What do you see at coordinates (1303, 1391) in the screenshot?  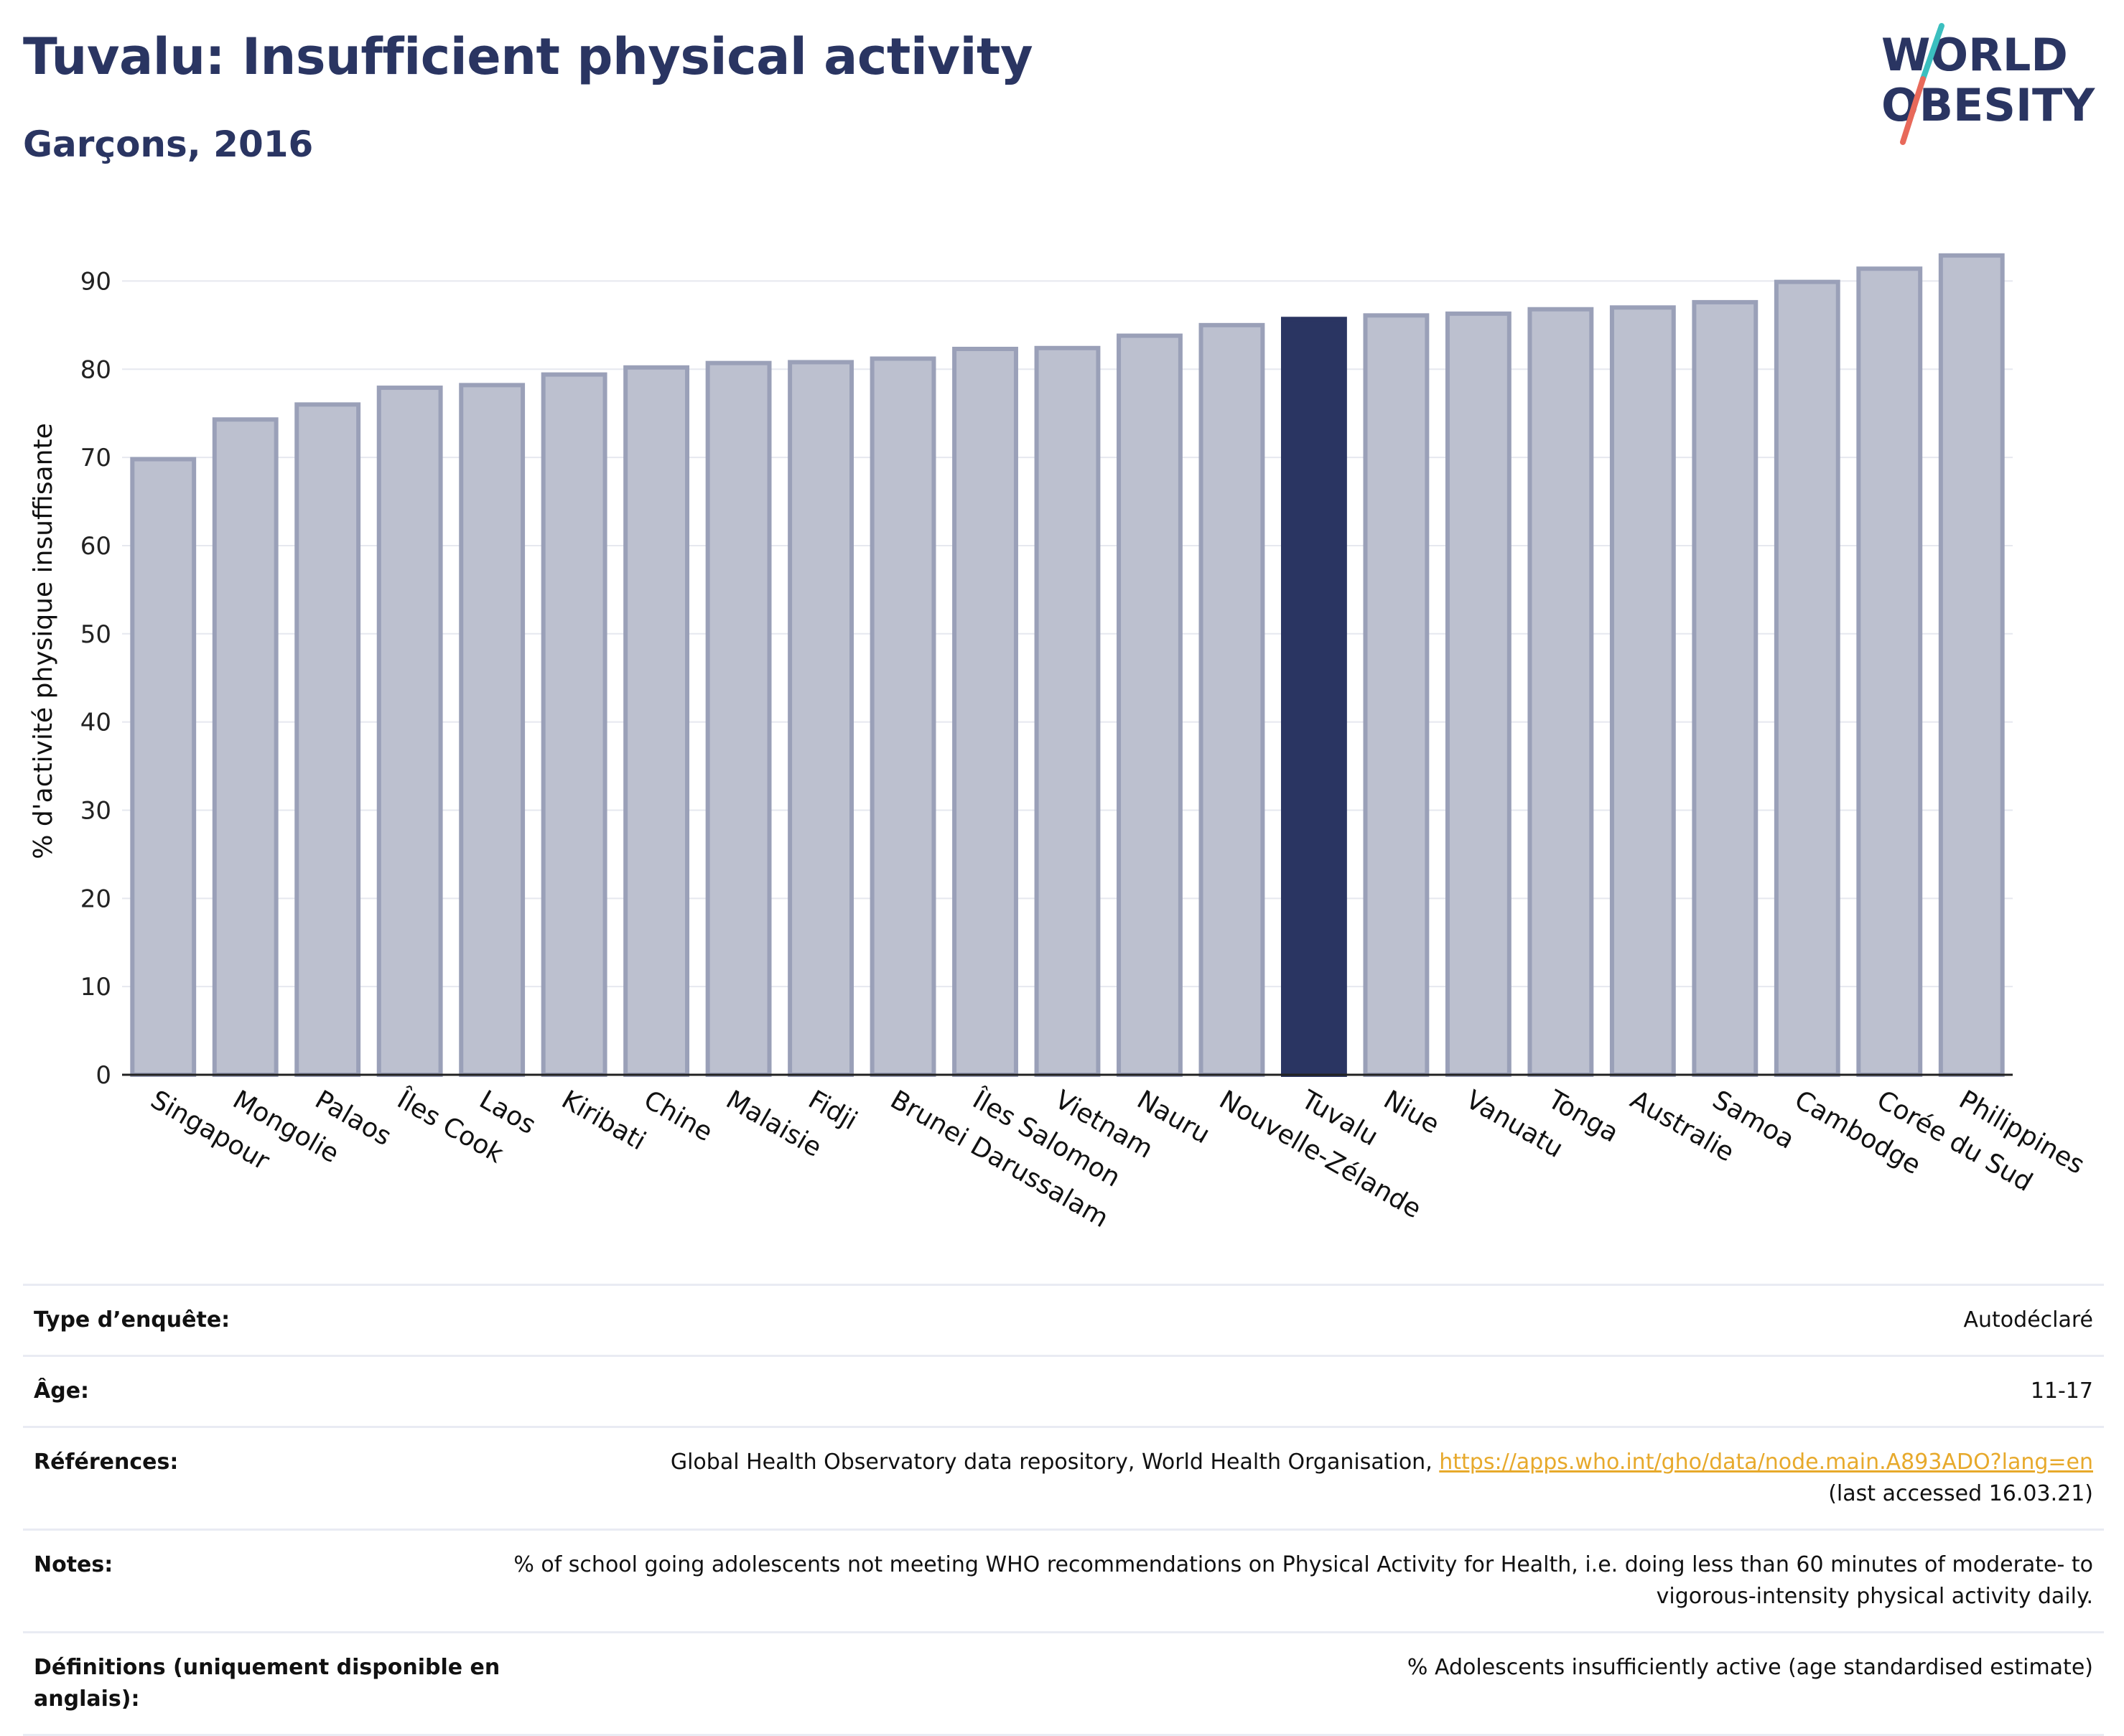 I see `age-value: 11-17` at bounding box center [1303, 1391].